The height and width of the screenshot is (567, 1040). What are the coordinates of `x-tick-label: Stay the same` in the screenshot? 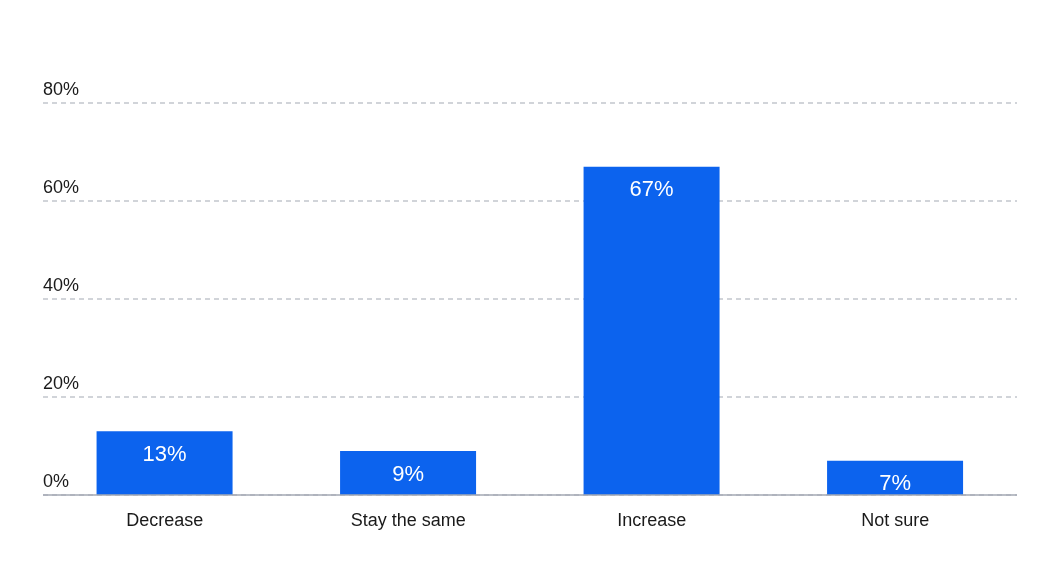 It's located at (408, 519).